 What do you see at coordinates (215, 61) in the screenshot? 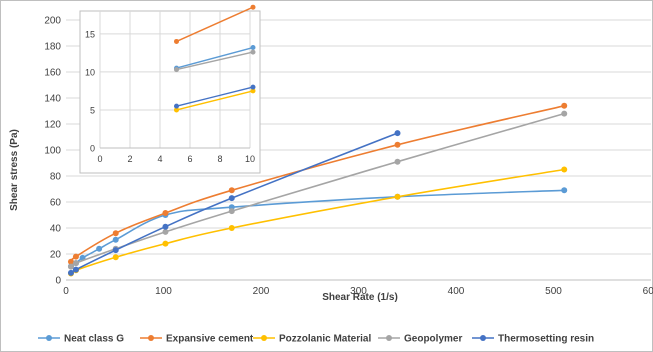
I see `inset-series-line-geopolymer` at bounding box center [215, 61].